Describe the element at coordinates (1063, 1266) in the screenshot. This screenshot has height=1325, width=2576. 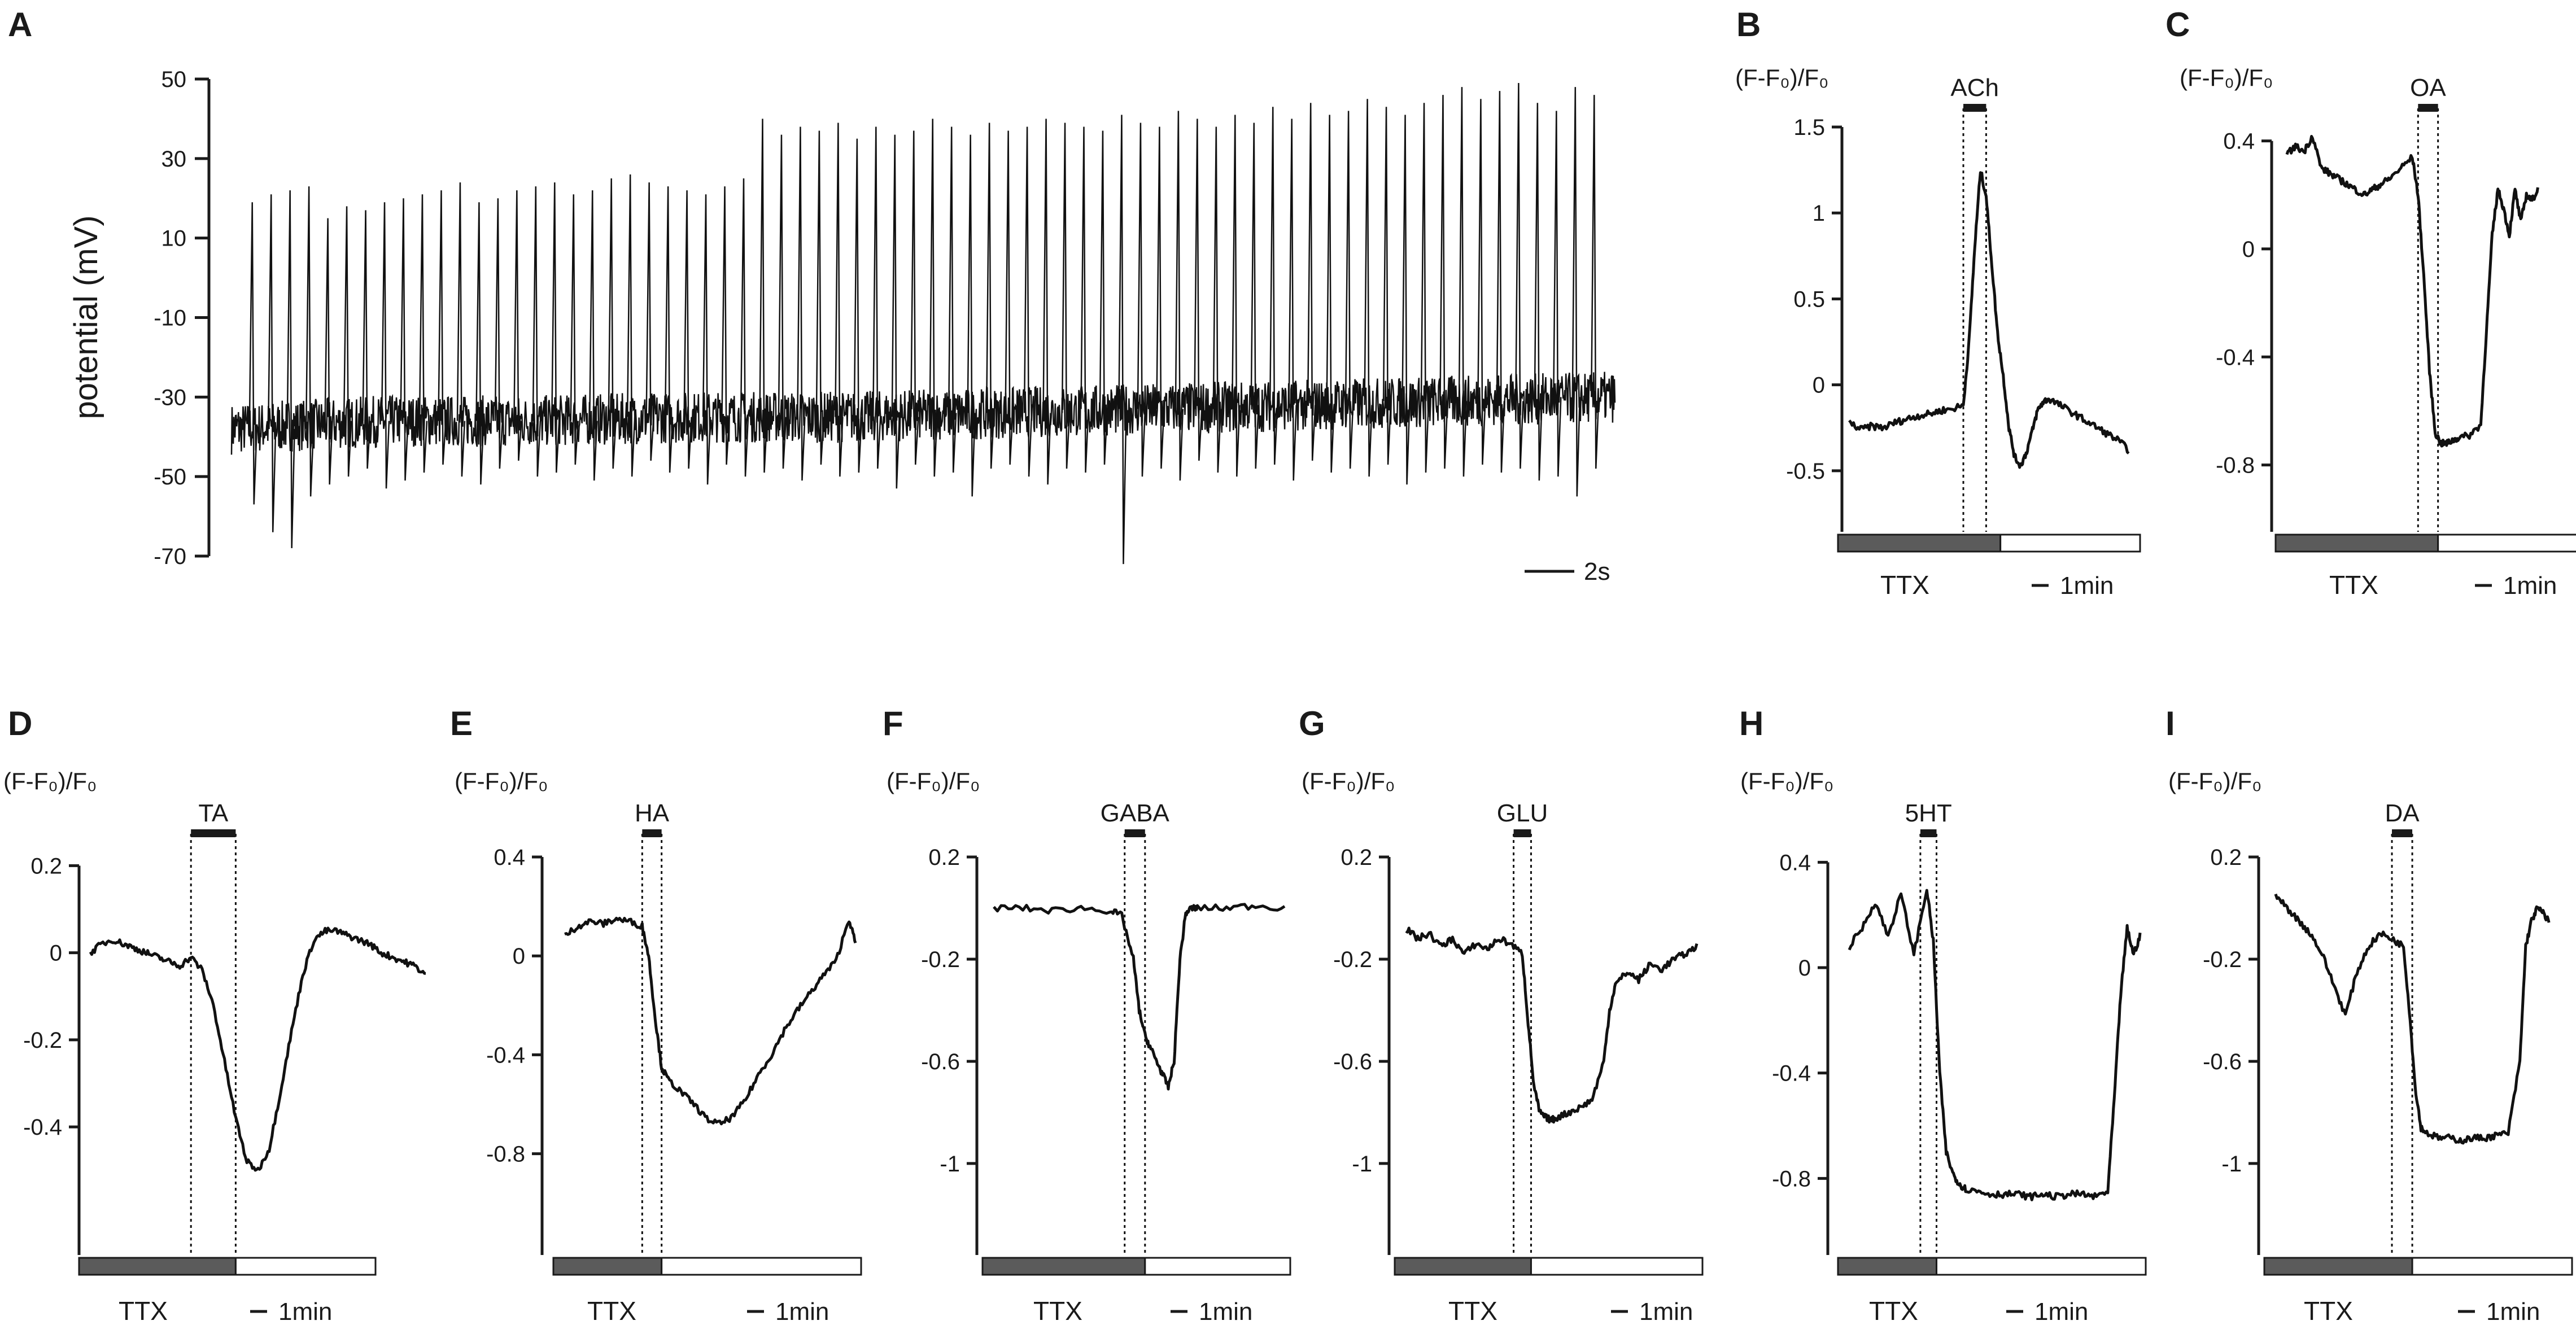
I see `ttx-bar-f` at that location.